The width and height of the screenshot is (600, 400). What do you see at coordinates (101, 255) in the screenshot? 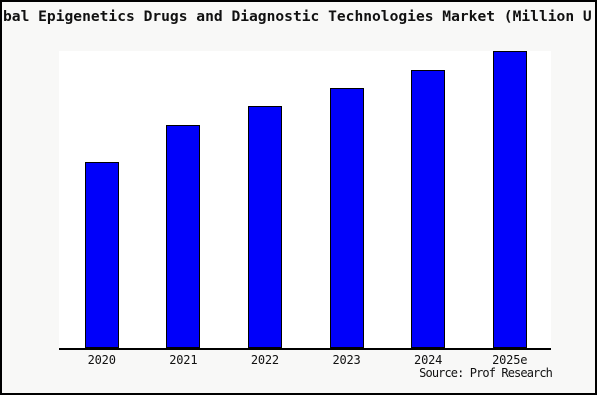
I see `bar-2020` at bounding box center [101, 255].